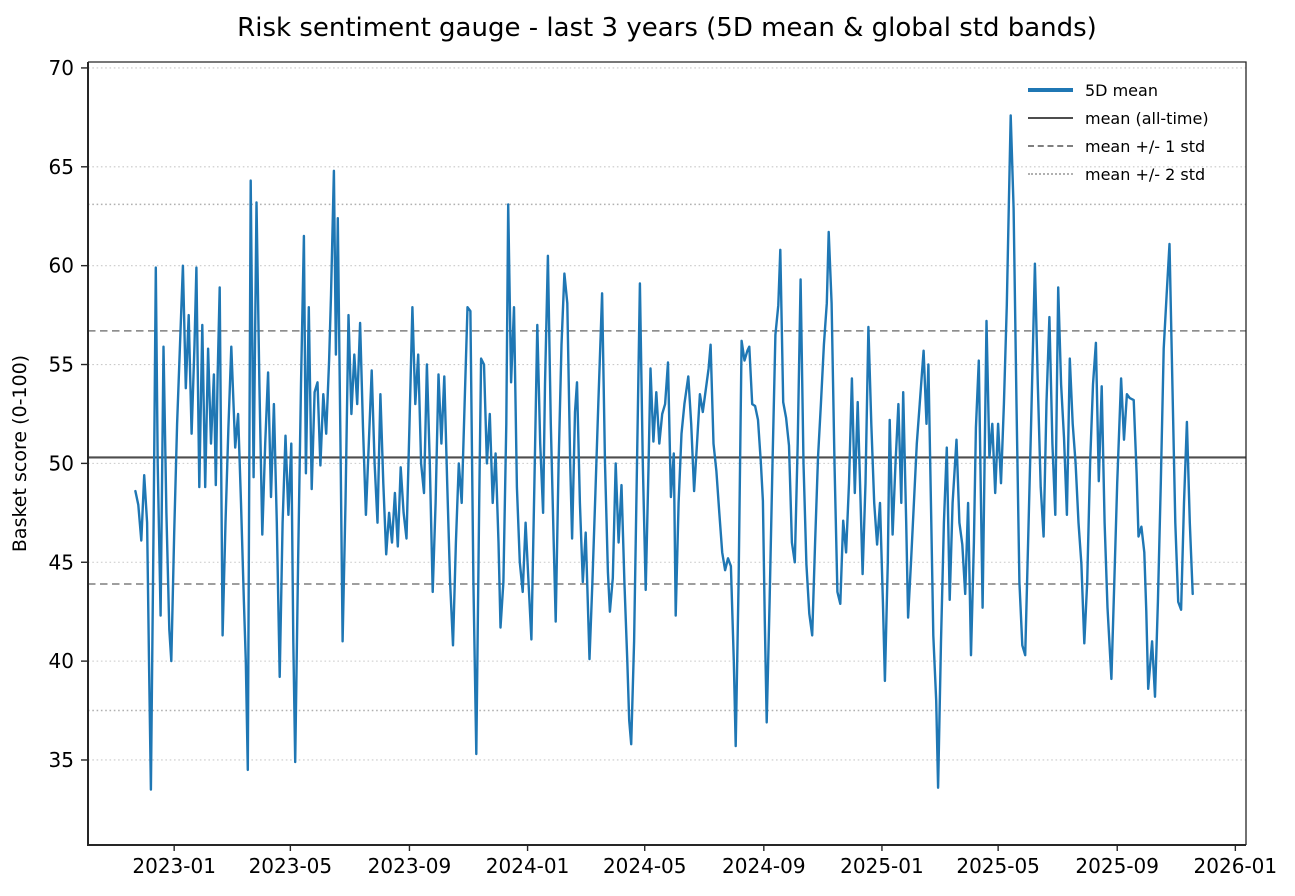 The width and height of the screenshot is (1295, 896). I want to click on y-tick-label: 65, so click(61, 167).